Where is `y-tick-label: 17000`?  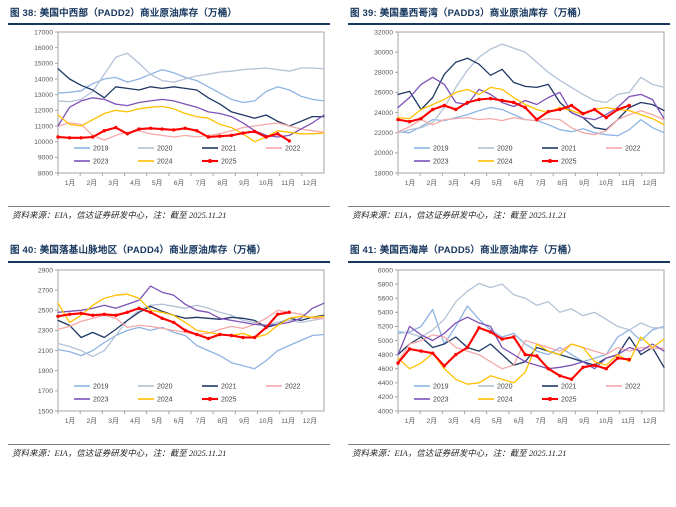
y-tick-label: 17000 is located at coordinates (43, 33).